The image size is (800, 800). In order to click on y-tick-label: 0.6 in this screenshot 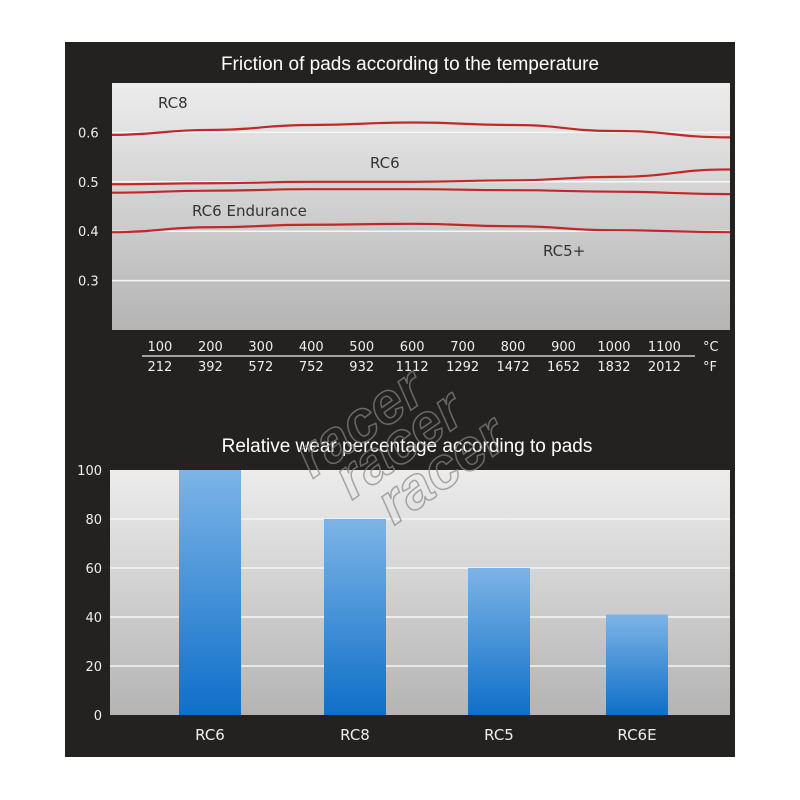, I will do `click(88, 133)`.